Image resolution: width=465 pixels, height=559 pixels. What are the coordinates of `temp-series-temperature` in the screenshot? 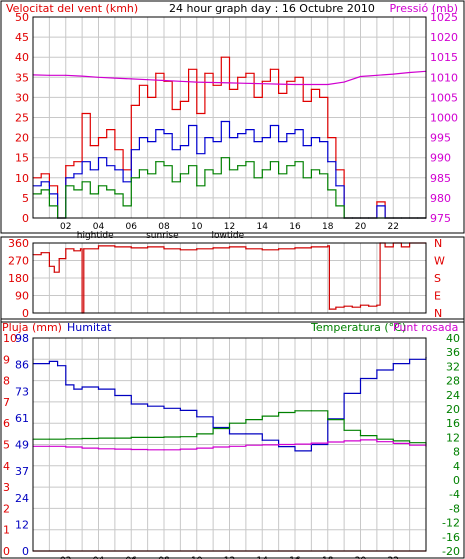 It's located at (230, 427).